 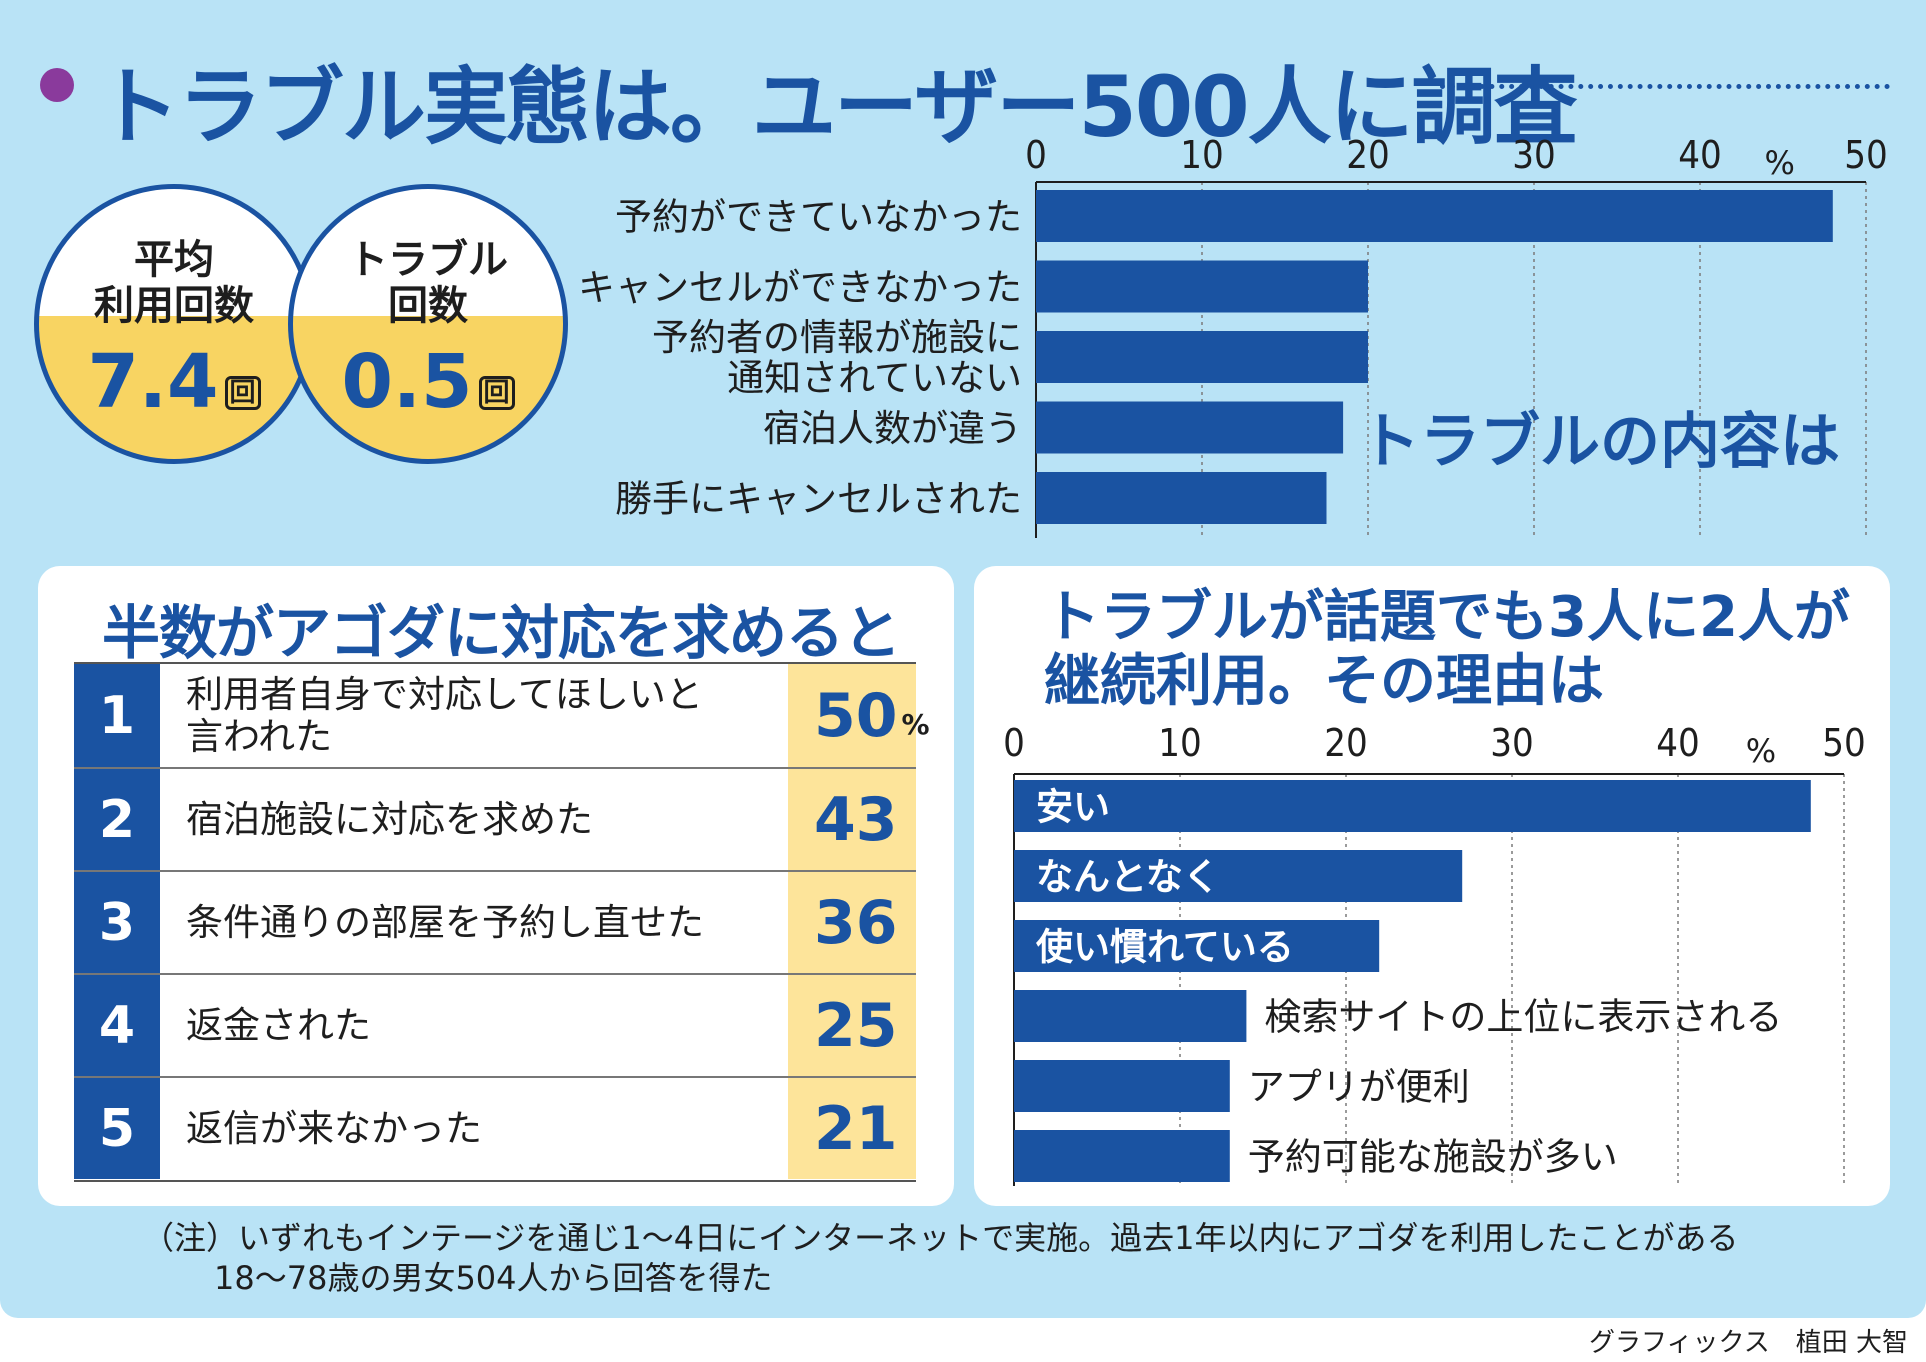 I want to click on category-label-line: 予約可能な施設が多い, so click(x=1433, y=1156).